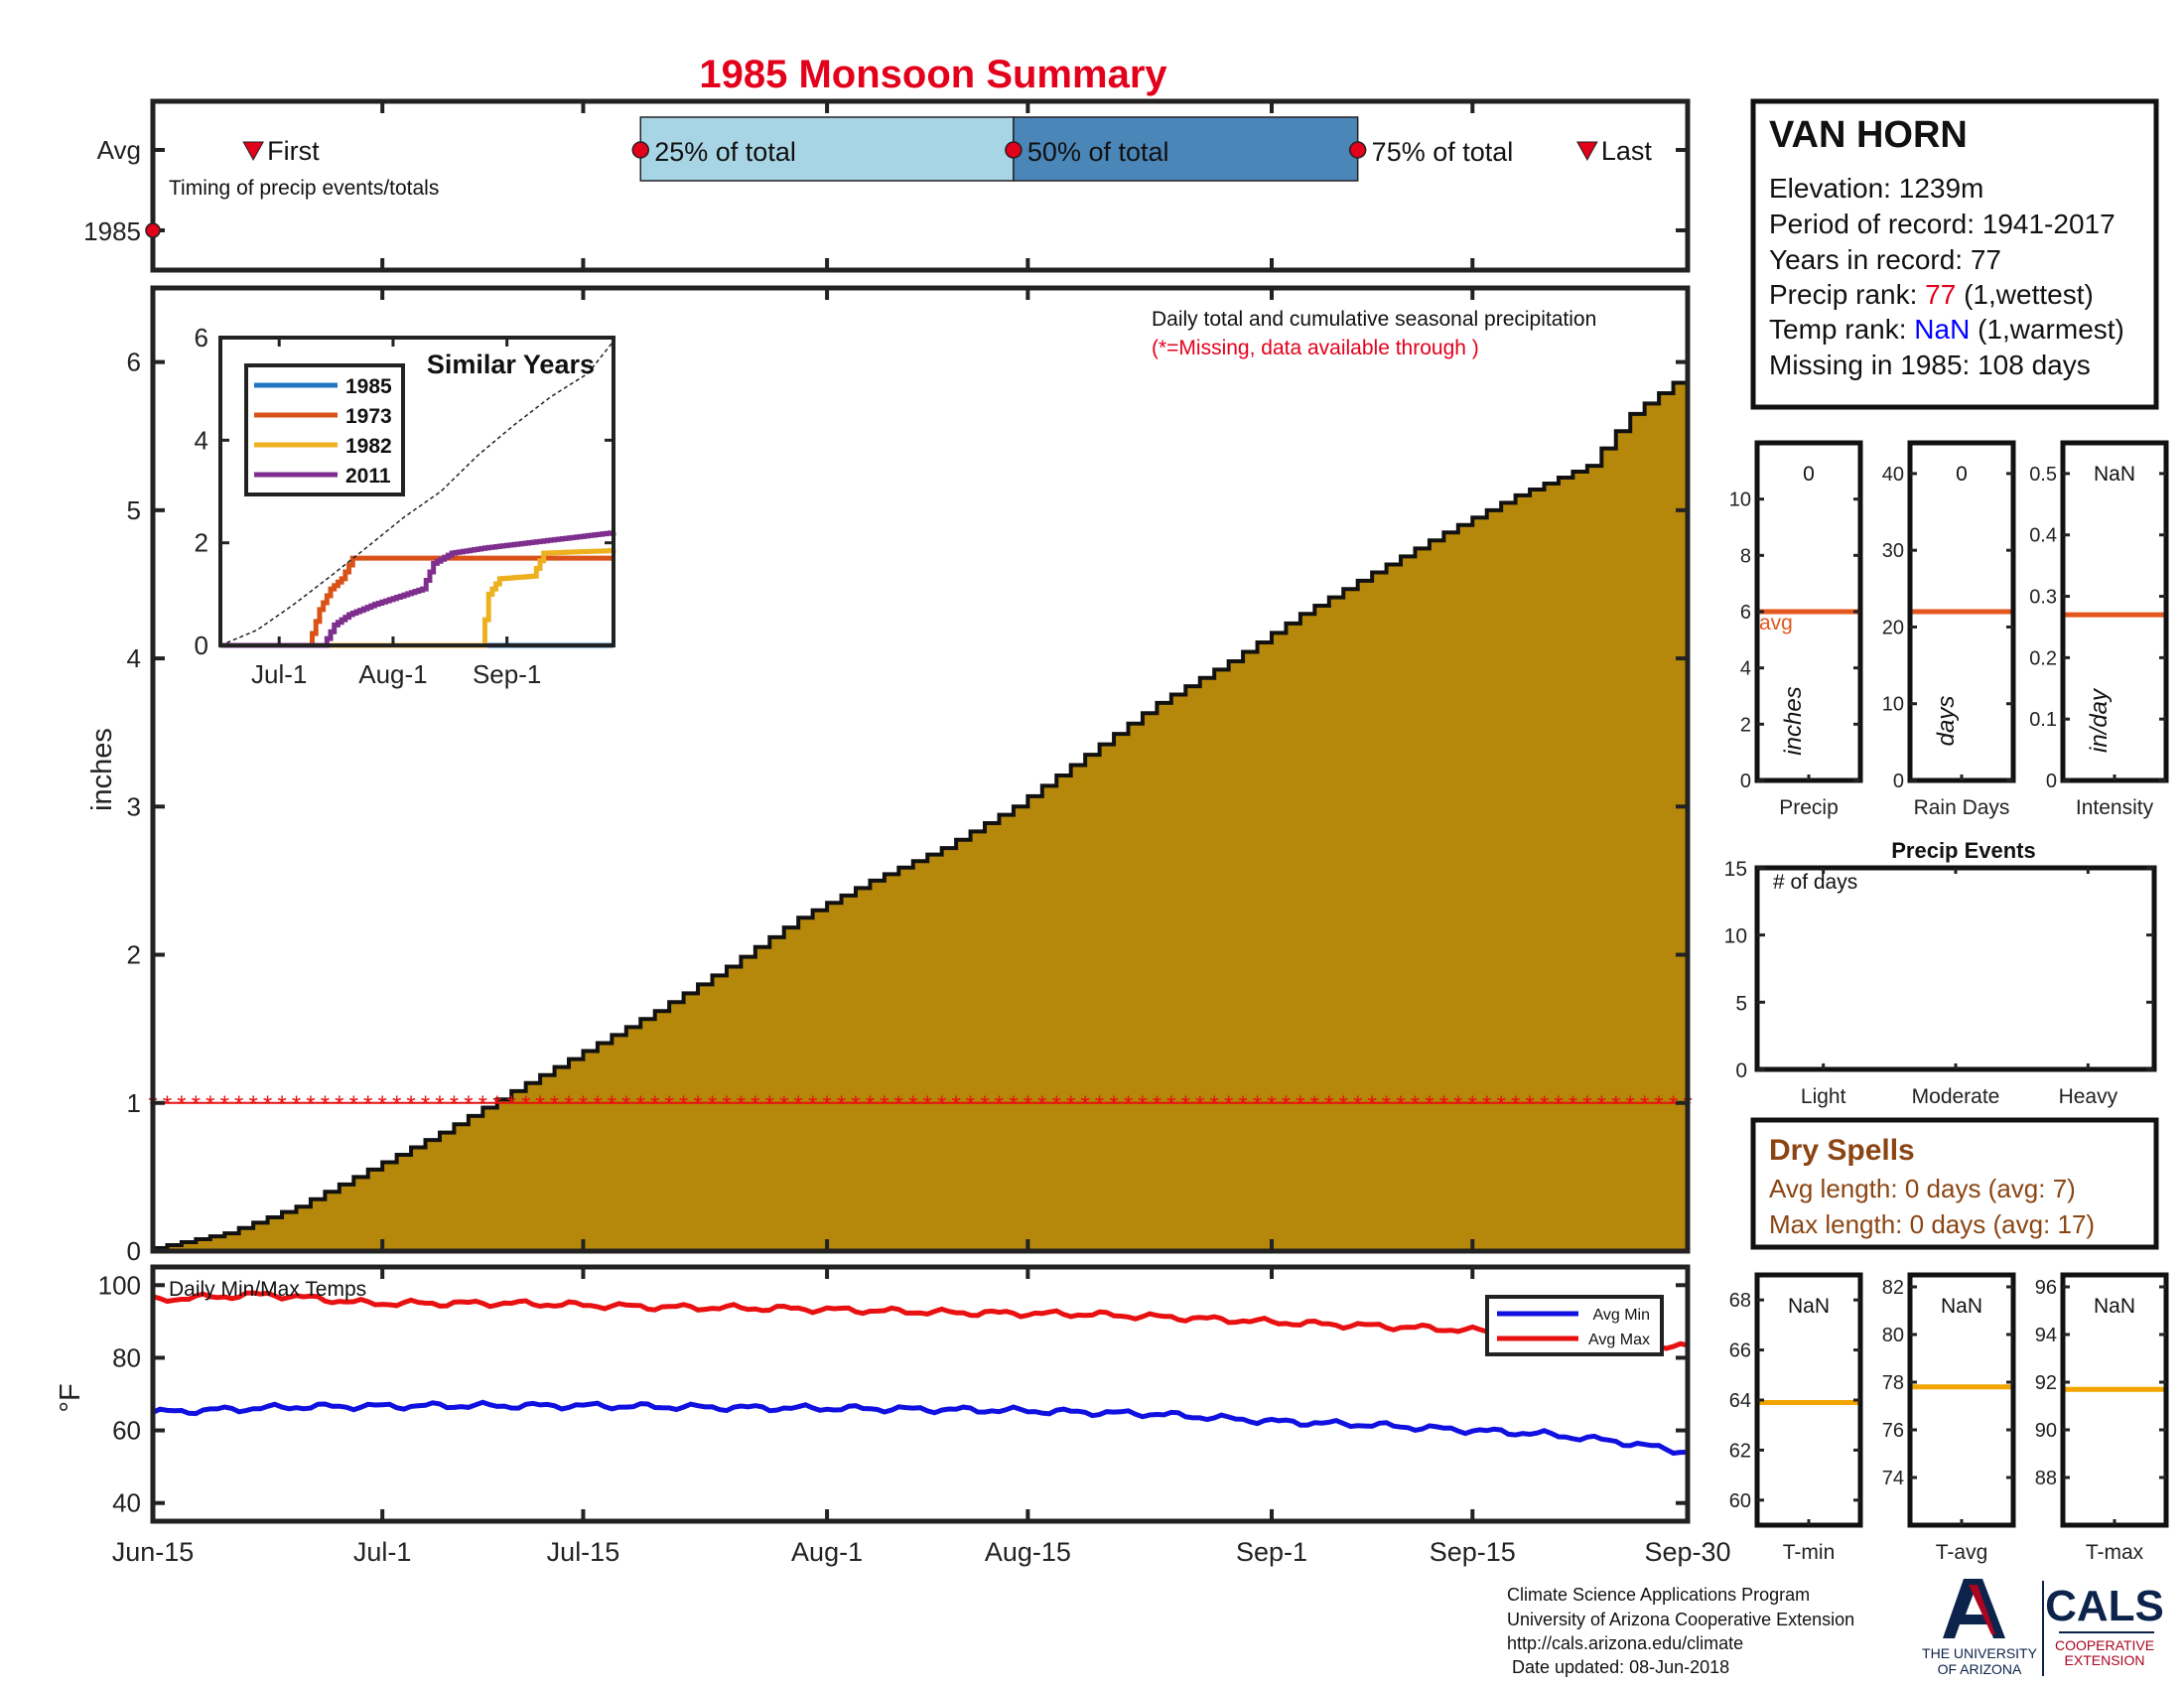  What do you see at coordinates (1741, 1003) in the screenshot?
I see `events-ytick-label: 5` at bounding box center [1741, 1003].